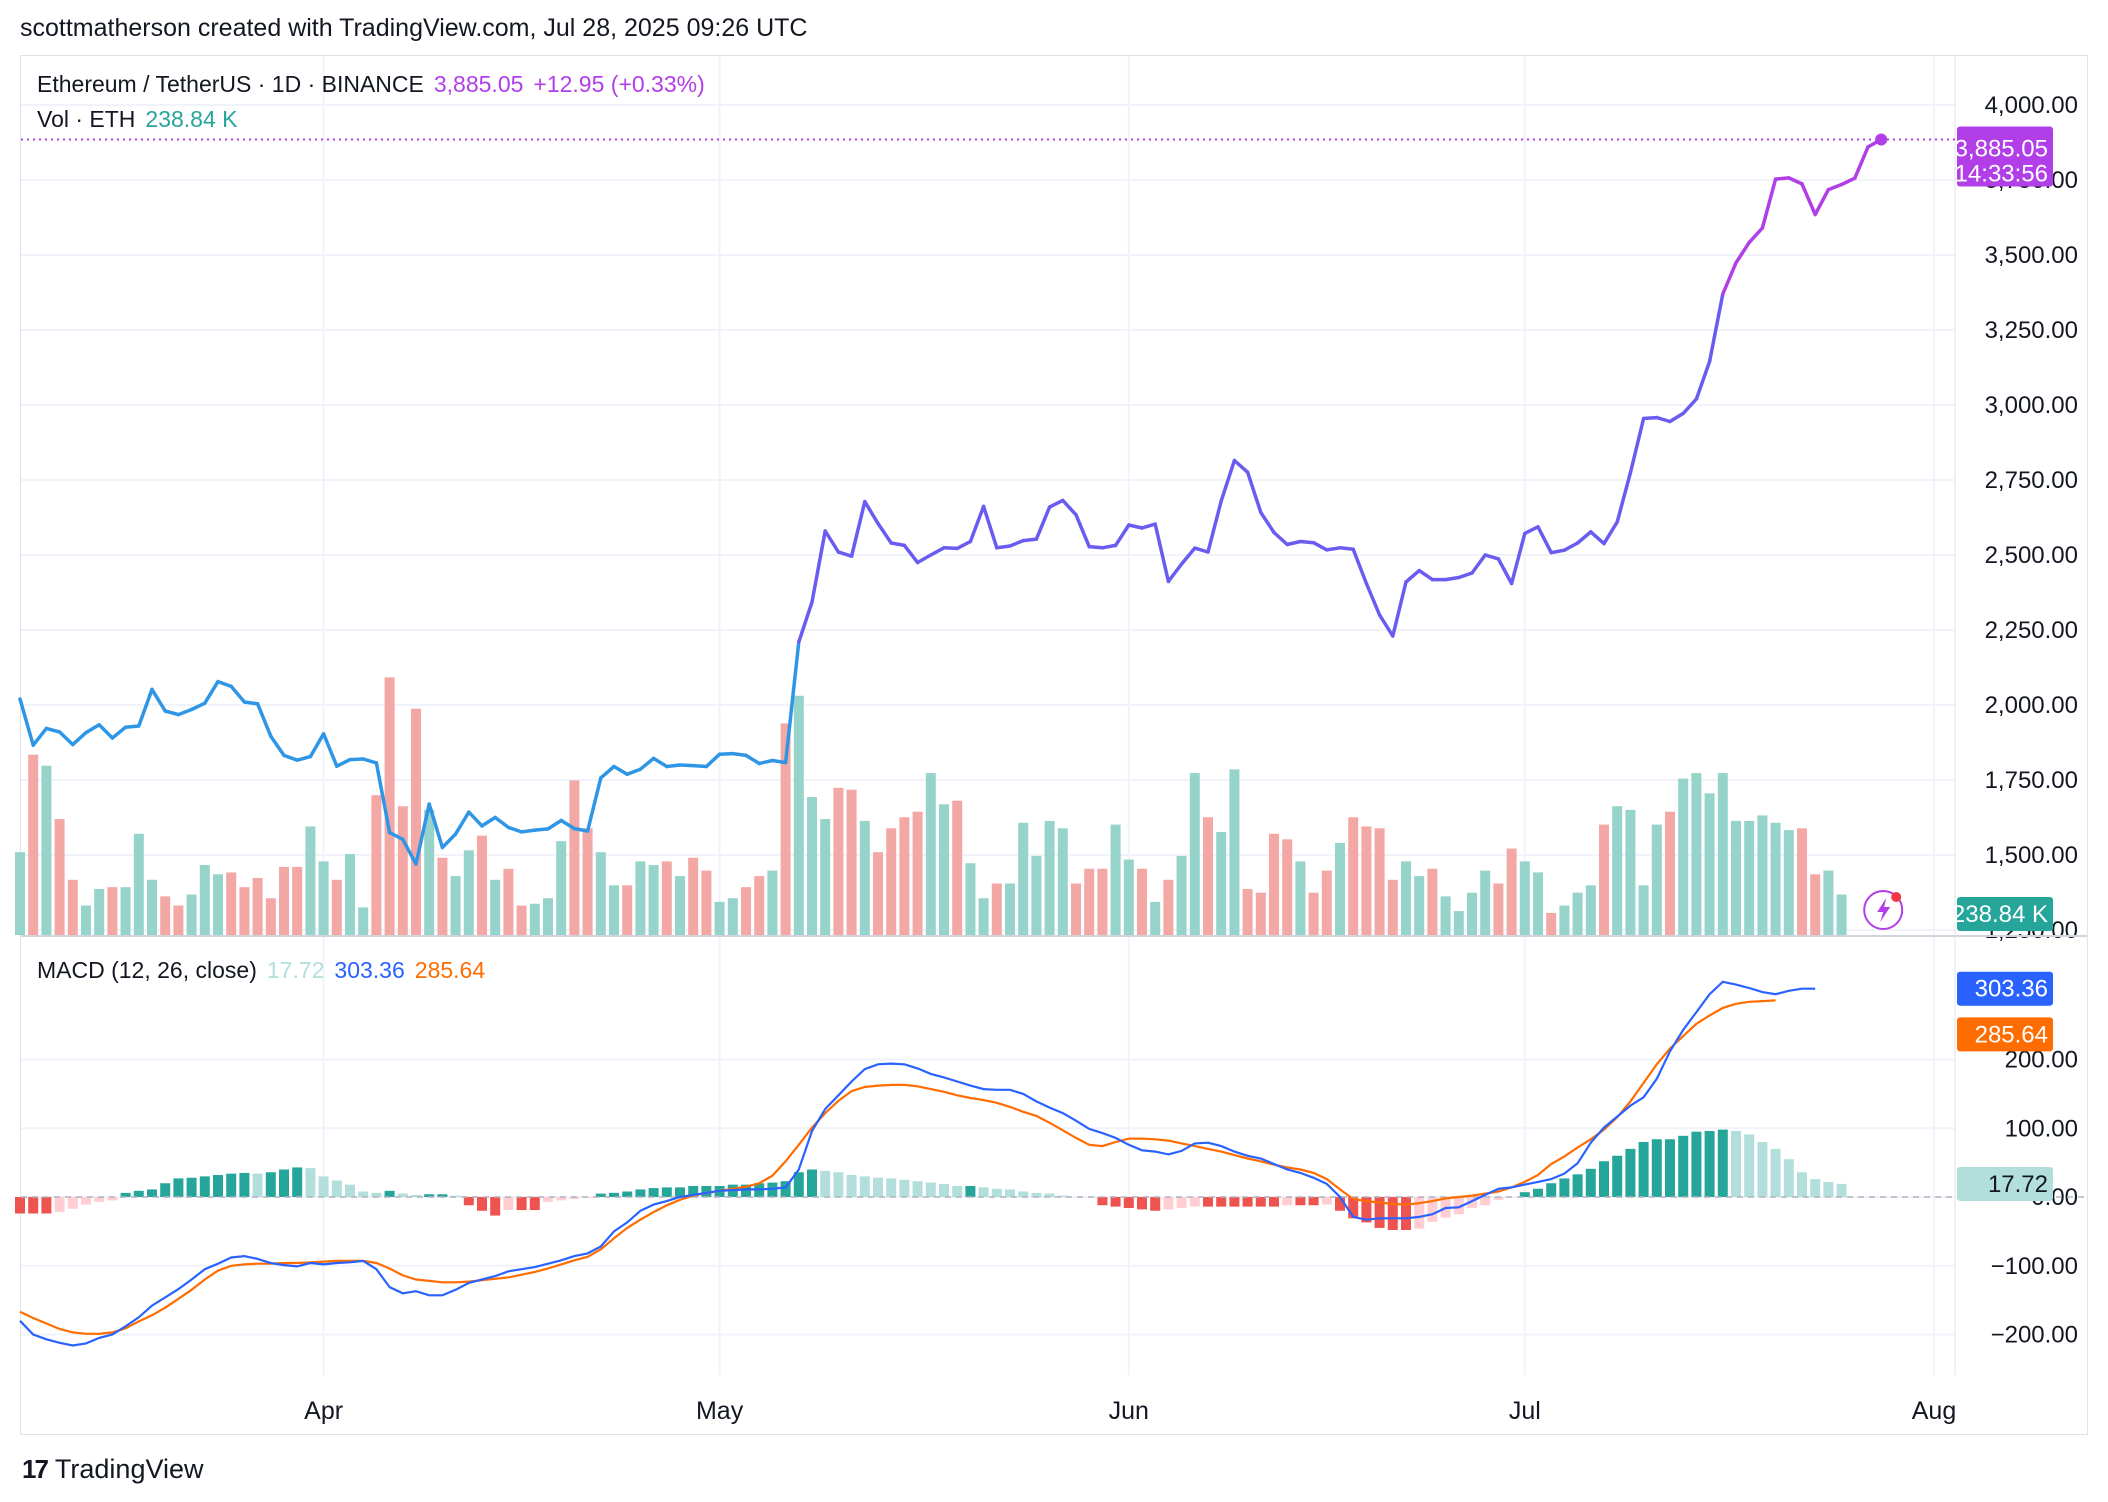 The image size is (2108, 1502). Describe the element at coordinates (2000, 914) in the screenshot. I see `volume-badge-value: 238.84 K` at that location.